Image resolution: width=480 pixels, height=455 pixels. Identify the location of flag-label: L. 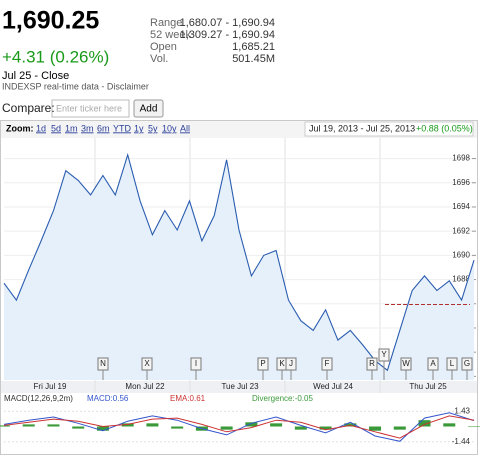
(452, 363).